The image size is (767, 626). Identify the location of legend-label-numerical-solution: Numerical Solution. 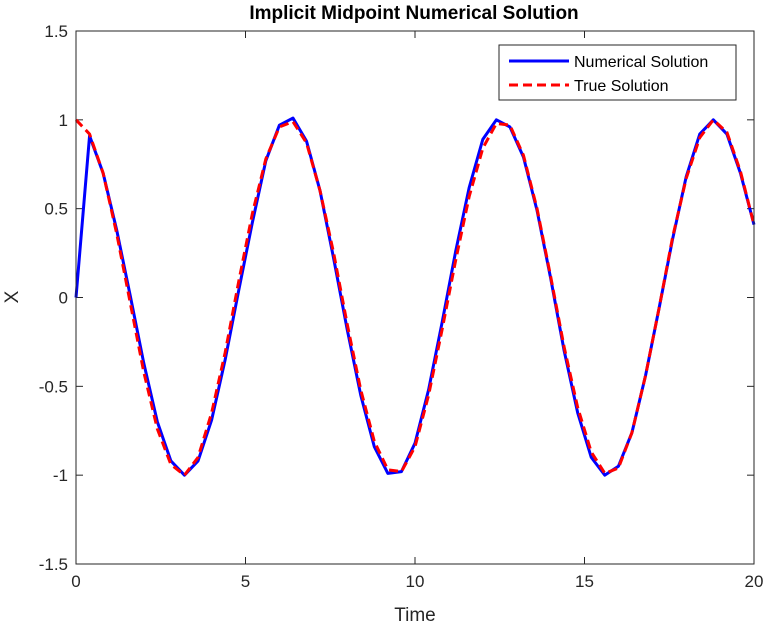
(641, 62).